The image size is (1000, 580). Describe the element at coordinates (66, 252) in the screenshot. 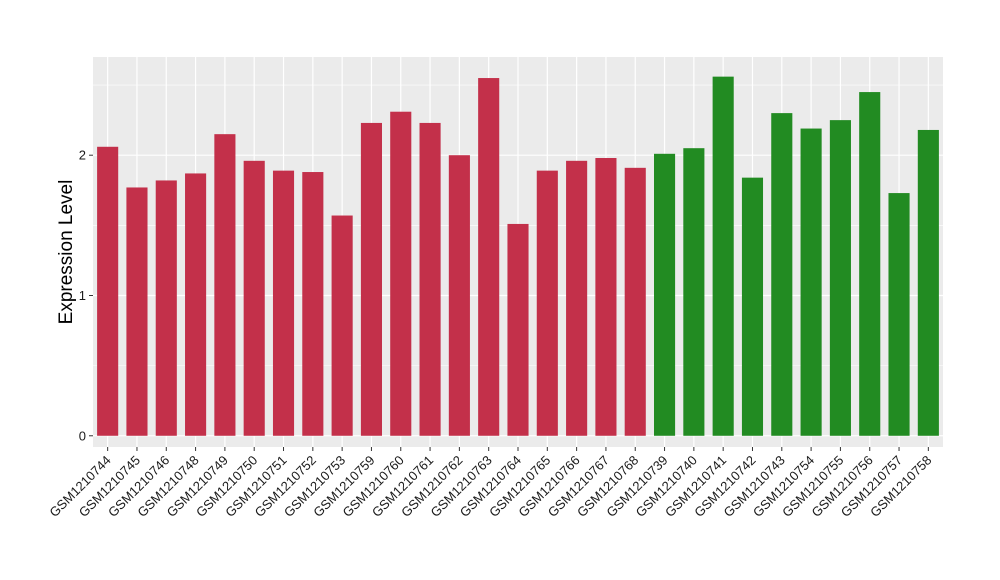

I see `y-axis-title: Expression Level` at that location.